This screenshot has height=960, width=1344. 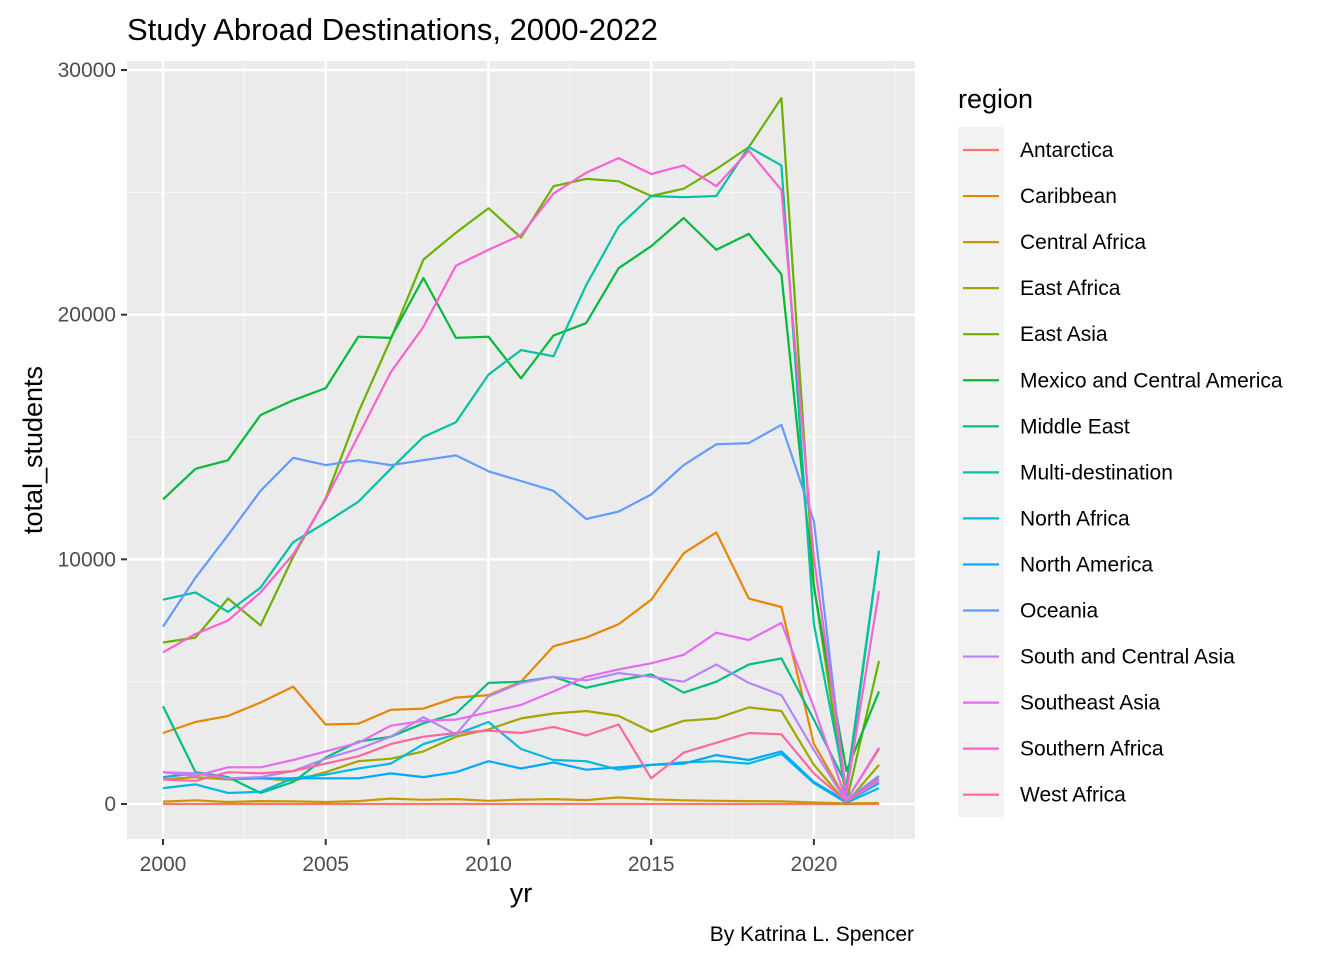 What do you see at coordinates (814, 864) in the screenshot?
I see `x-tick-label: 2020` at bounding box center [814, 864].